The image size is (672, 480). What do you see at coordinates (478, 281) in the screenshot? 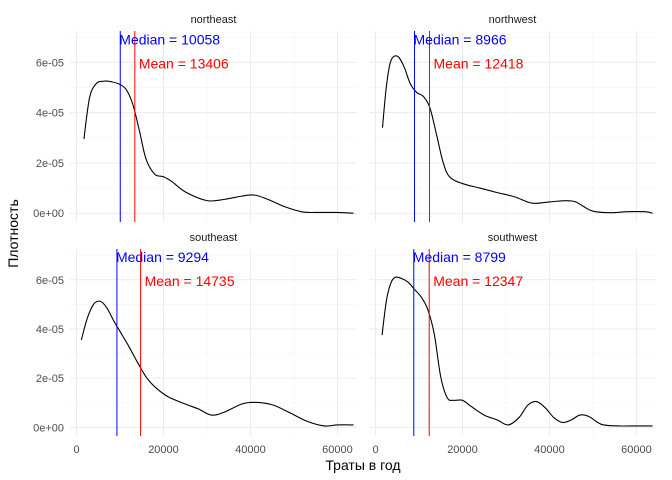
I see `mean-annotation: Mean = 12347` at bounding box center [478, 281].